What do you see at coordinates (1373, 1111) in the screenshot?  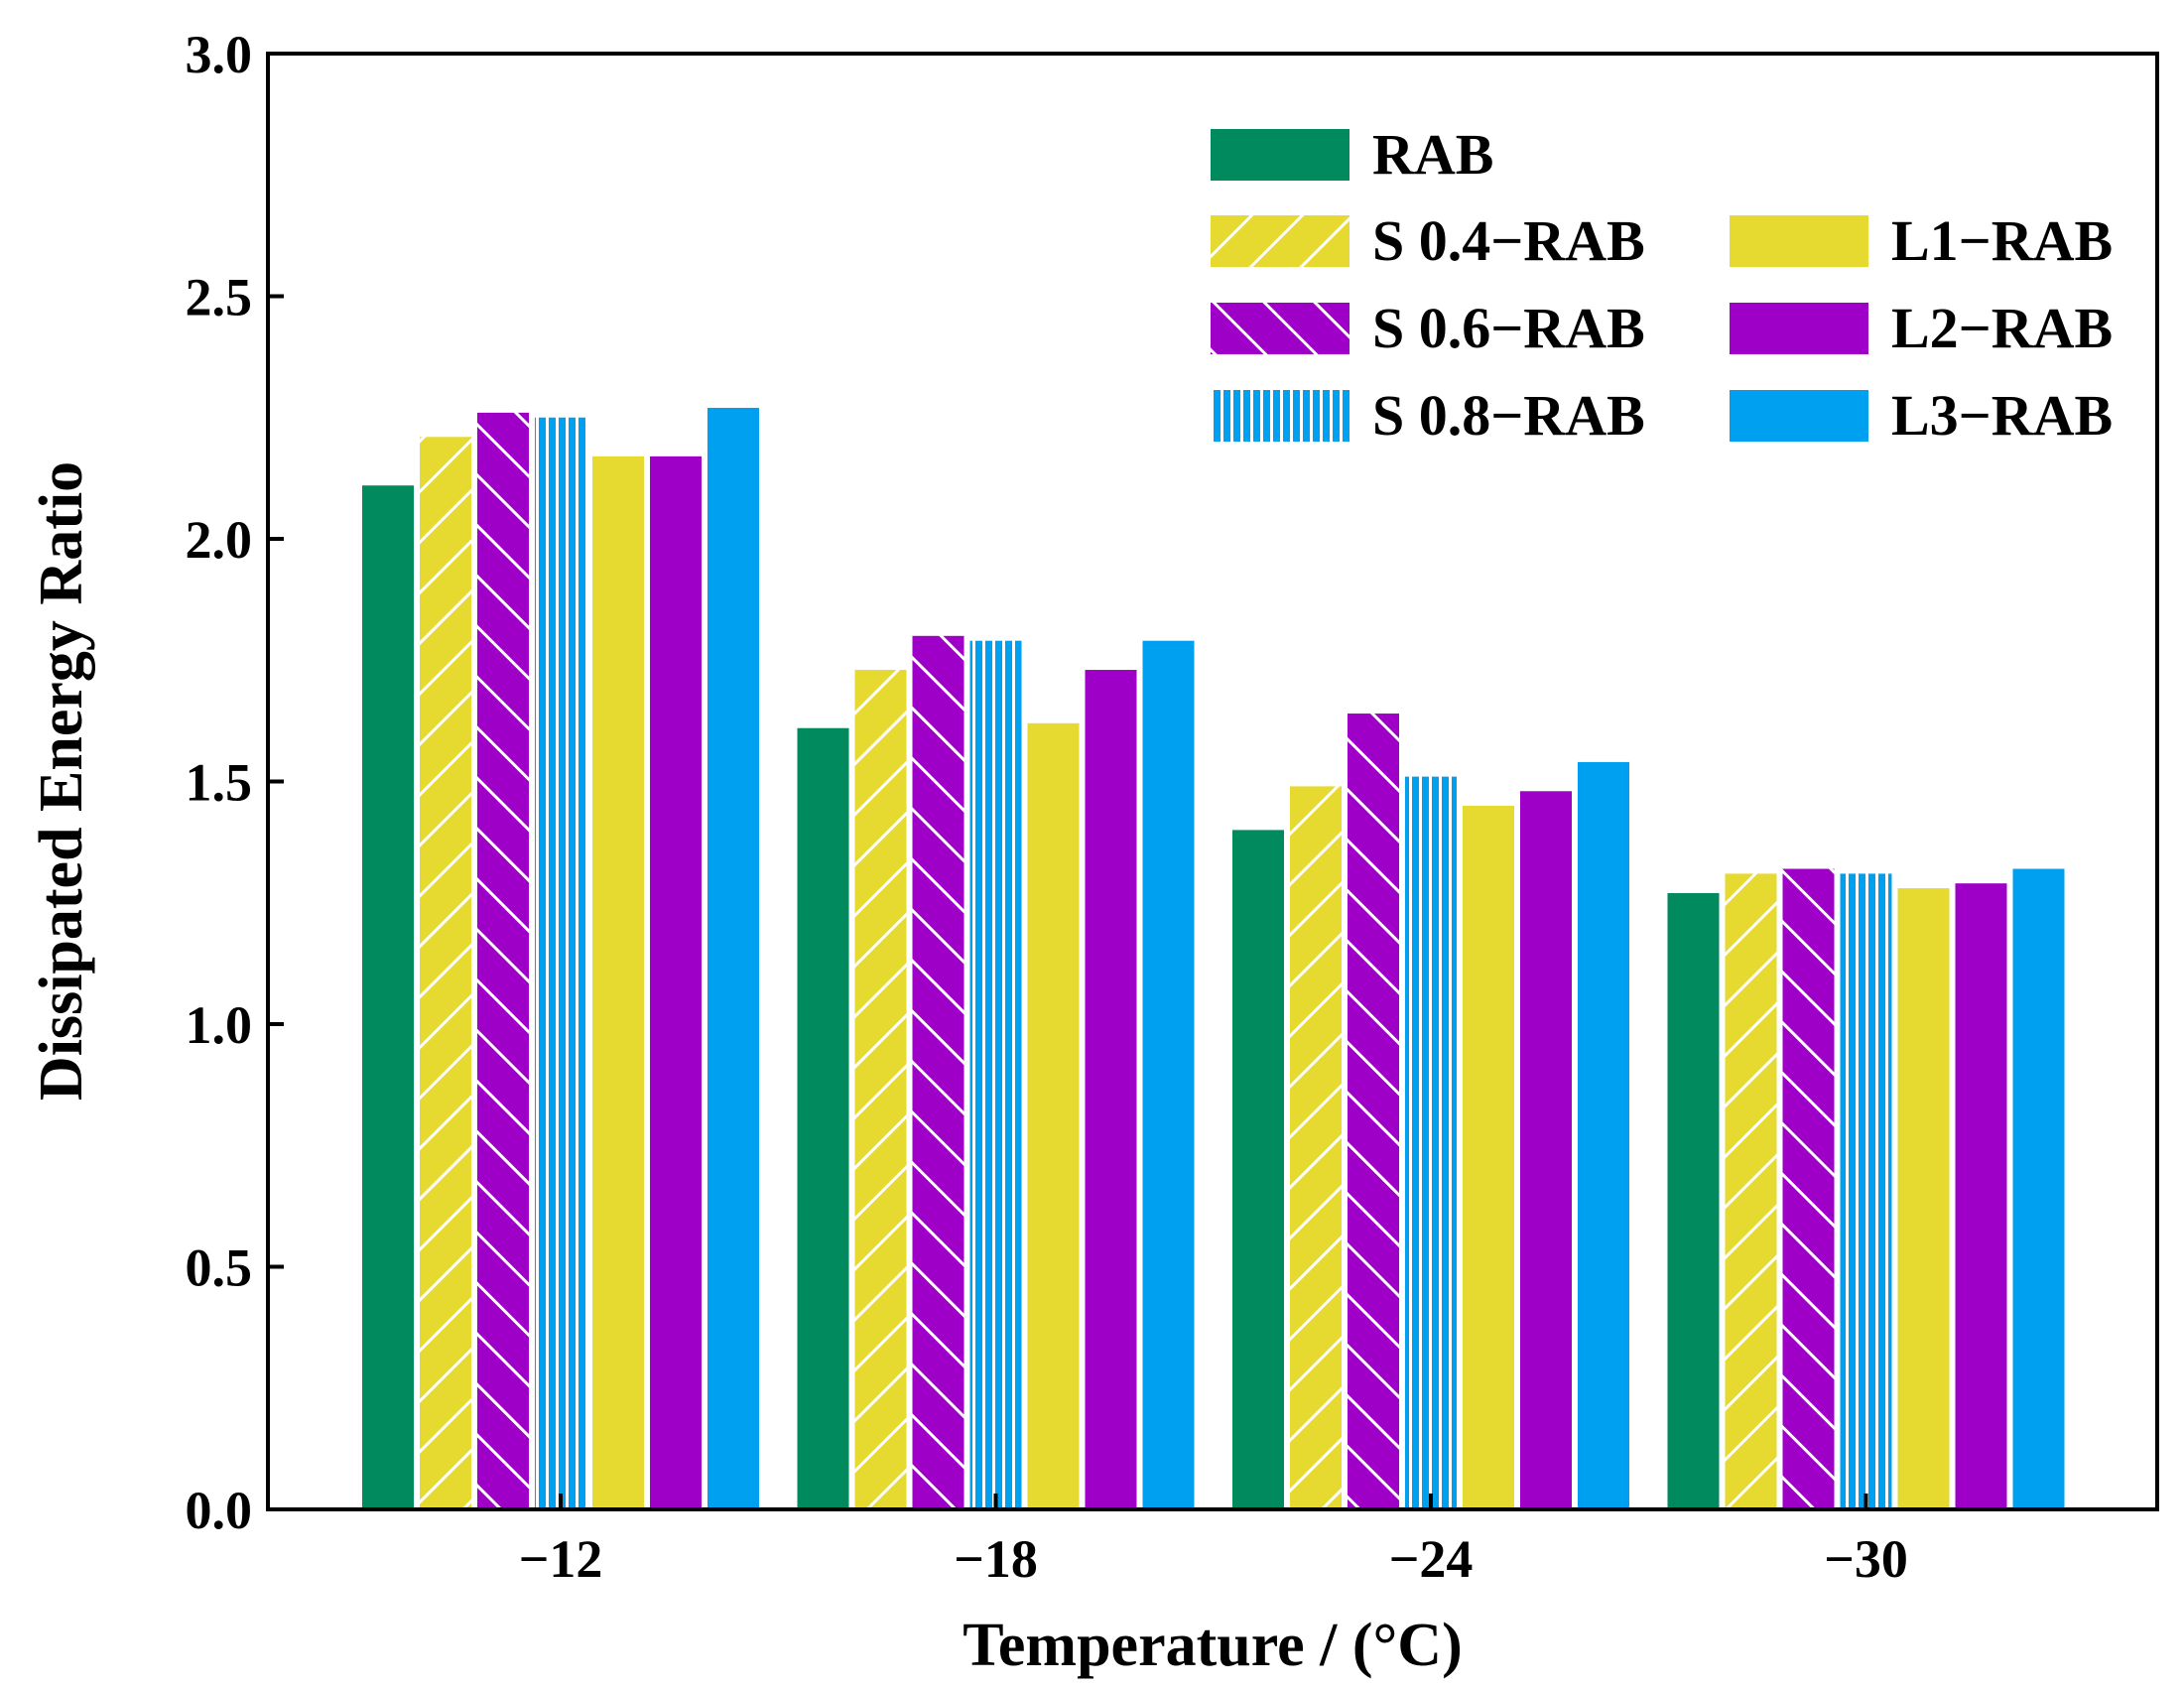 I see `bar-S 0.6−RAB-−24` at bounding box center [1373, 1111].